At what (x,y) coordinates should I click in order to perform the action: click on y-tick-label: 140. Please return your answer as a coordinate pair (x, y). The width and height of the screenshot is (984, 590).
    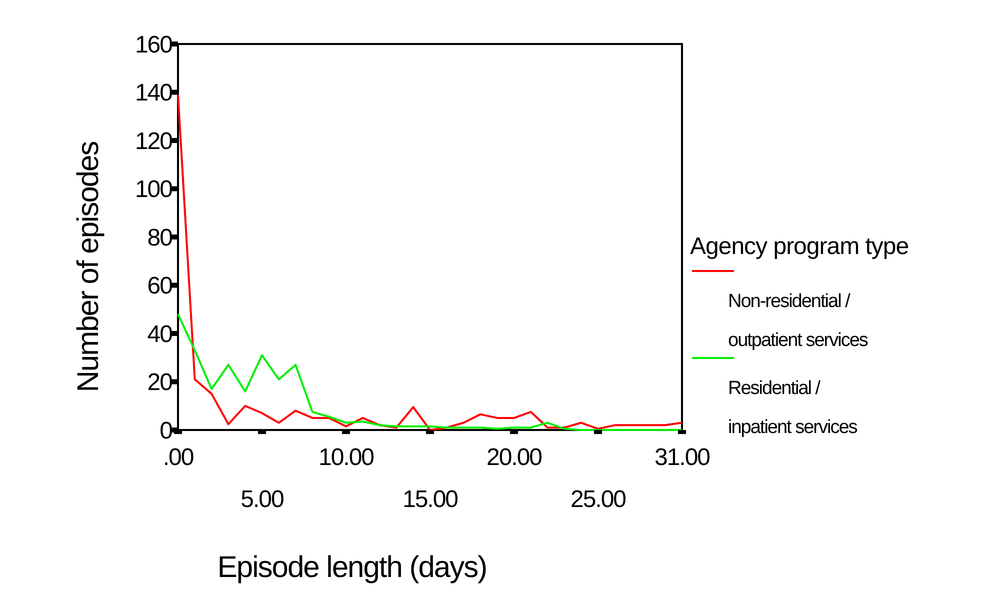
    Looking at the image, I should click on (153, 93).